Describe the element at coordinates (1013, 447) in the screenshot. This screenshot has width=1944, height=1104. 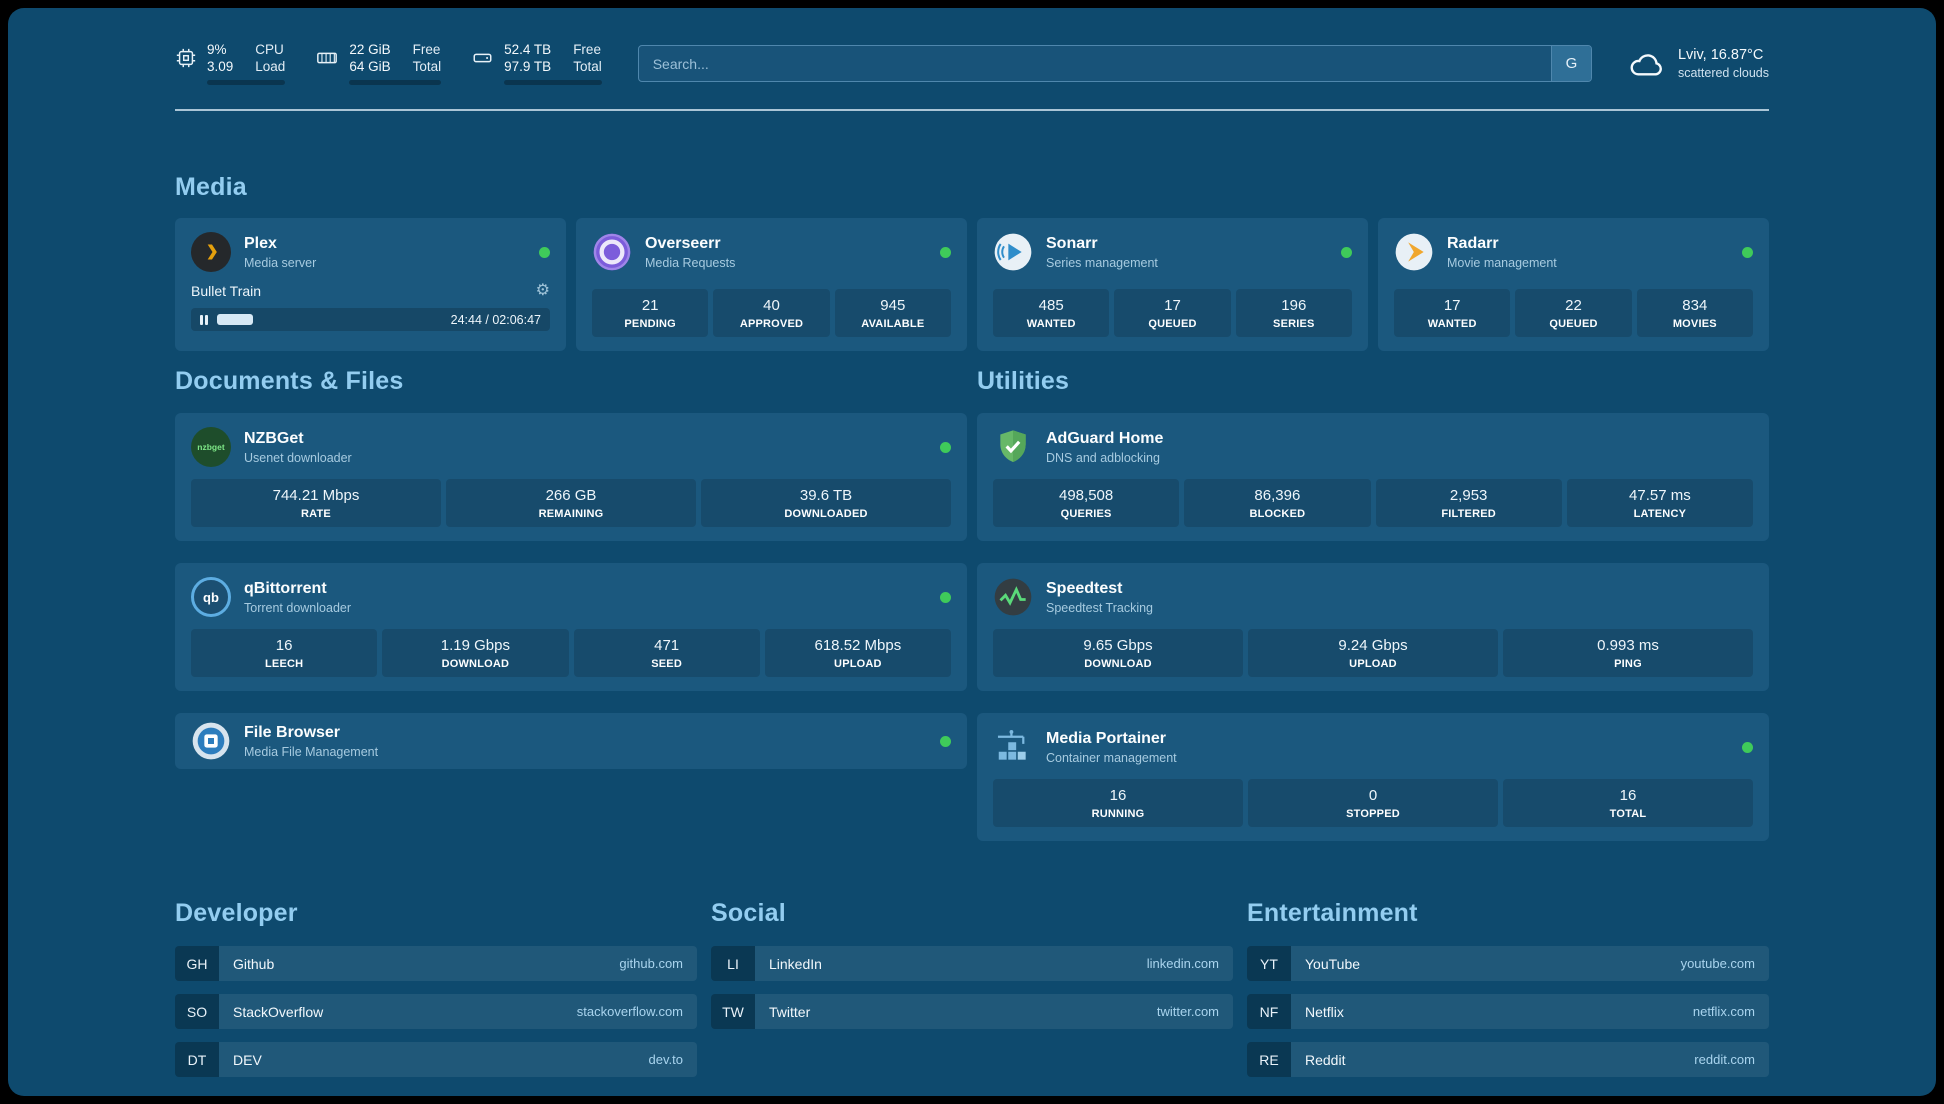
I see `adguard-icon` at that location.